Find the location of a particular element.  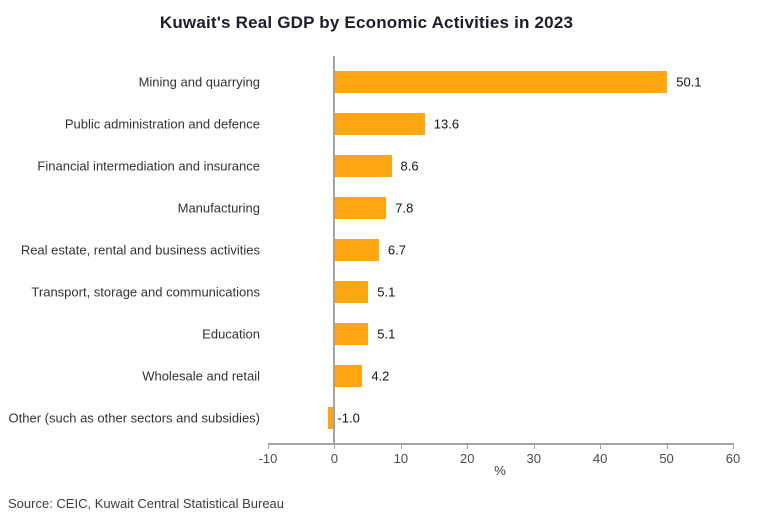

x-tick-label: 0 is located at coordinates (334, 458).